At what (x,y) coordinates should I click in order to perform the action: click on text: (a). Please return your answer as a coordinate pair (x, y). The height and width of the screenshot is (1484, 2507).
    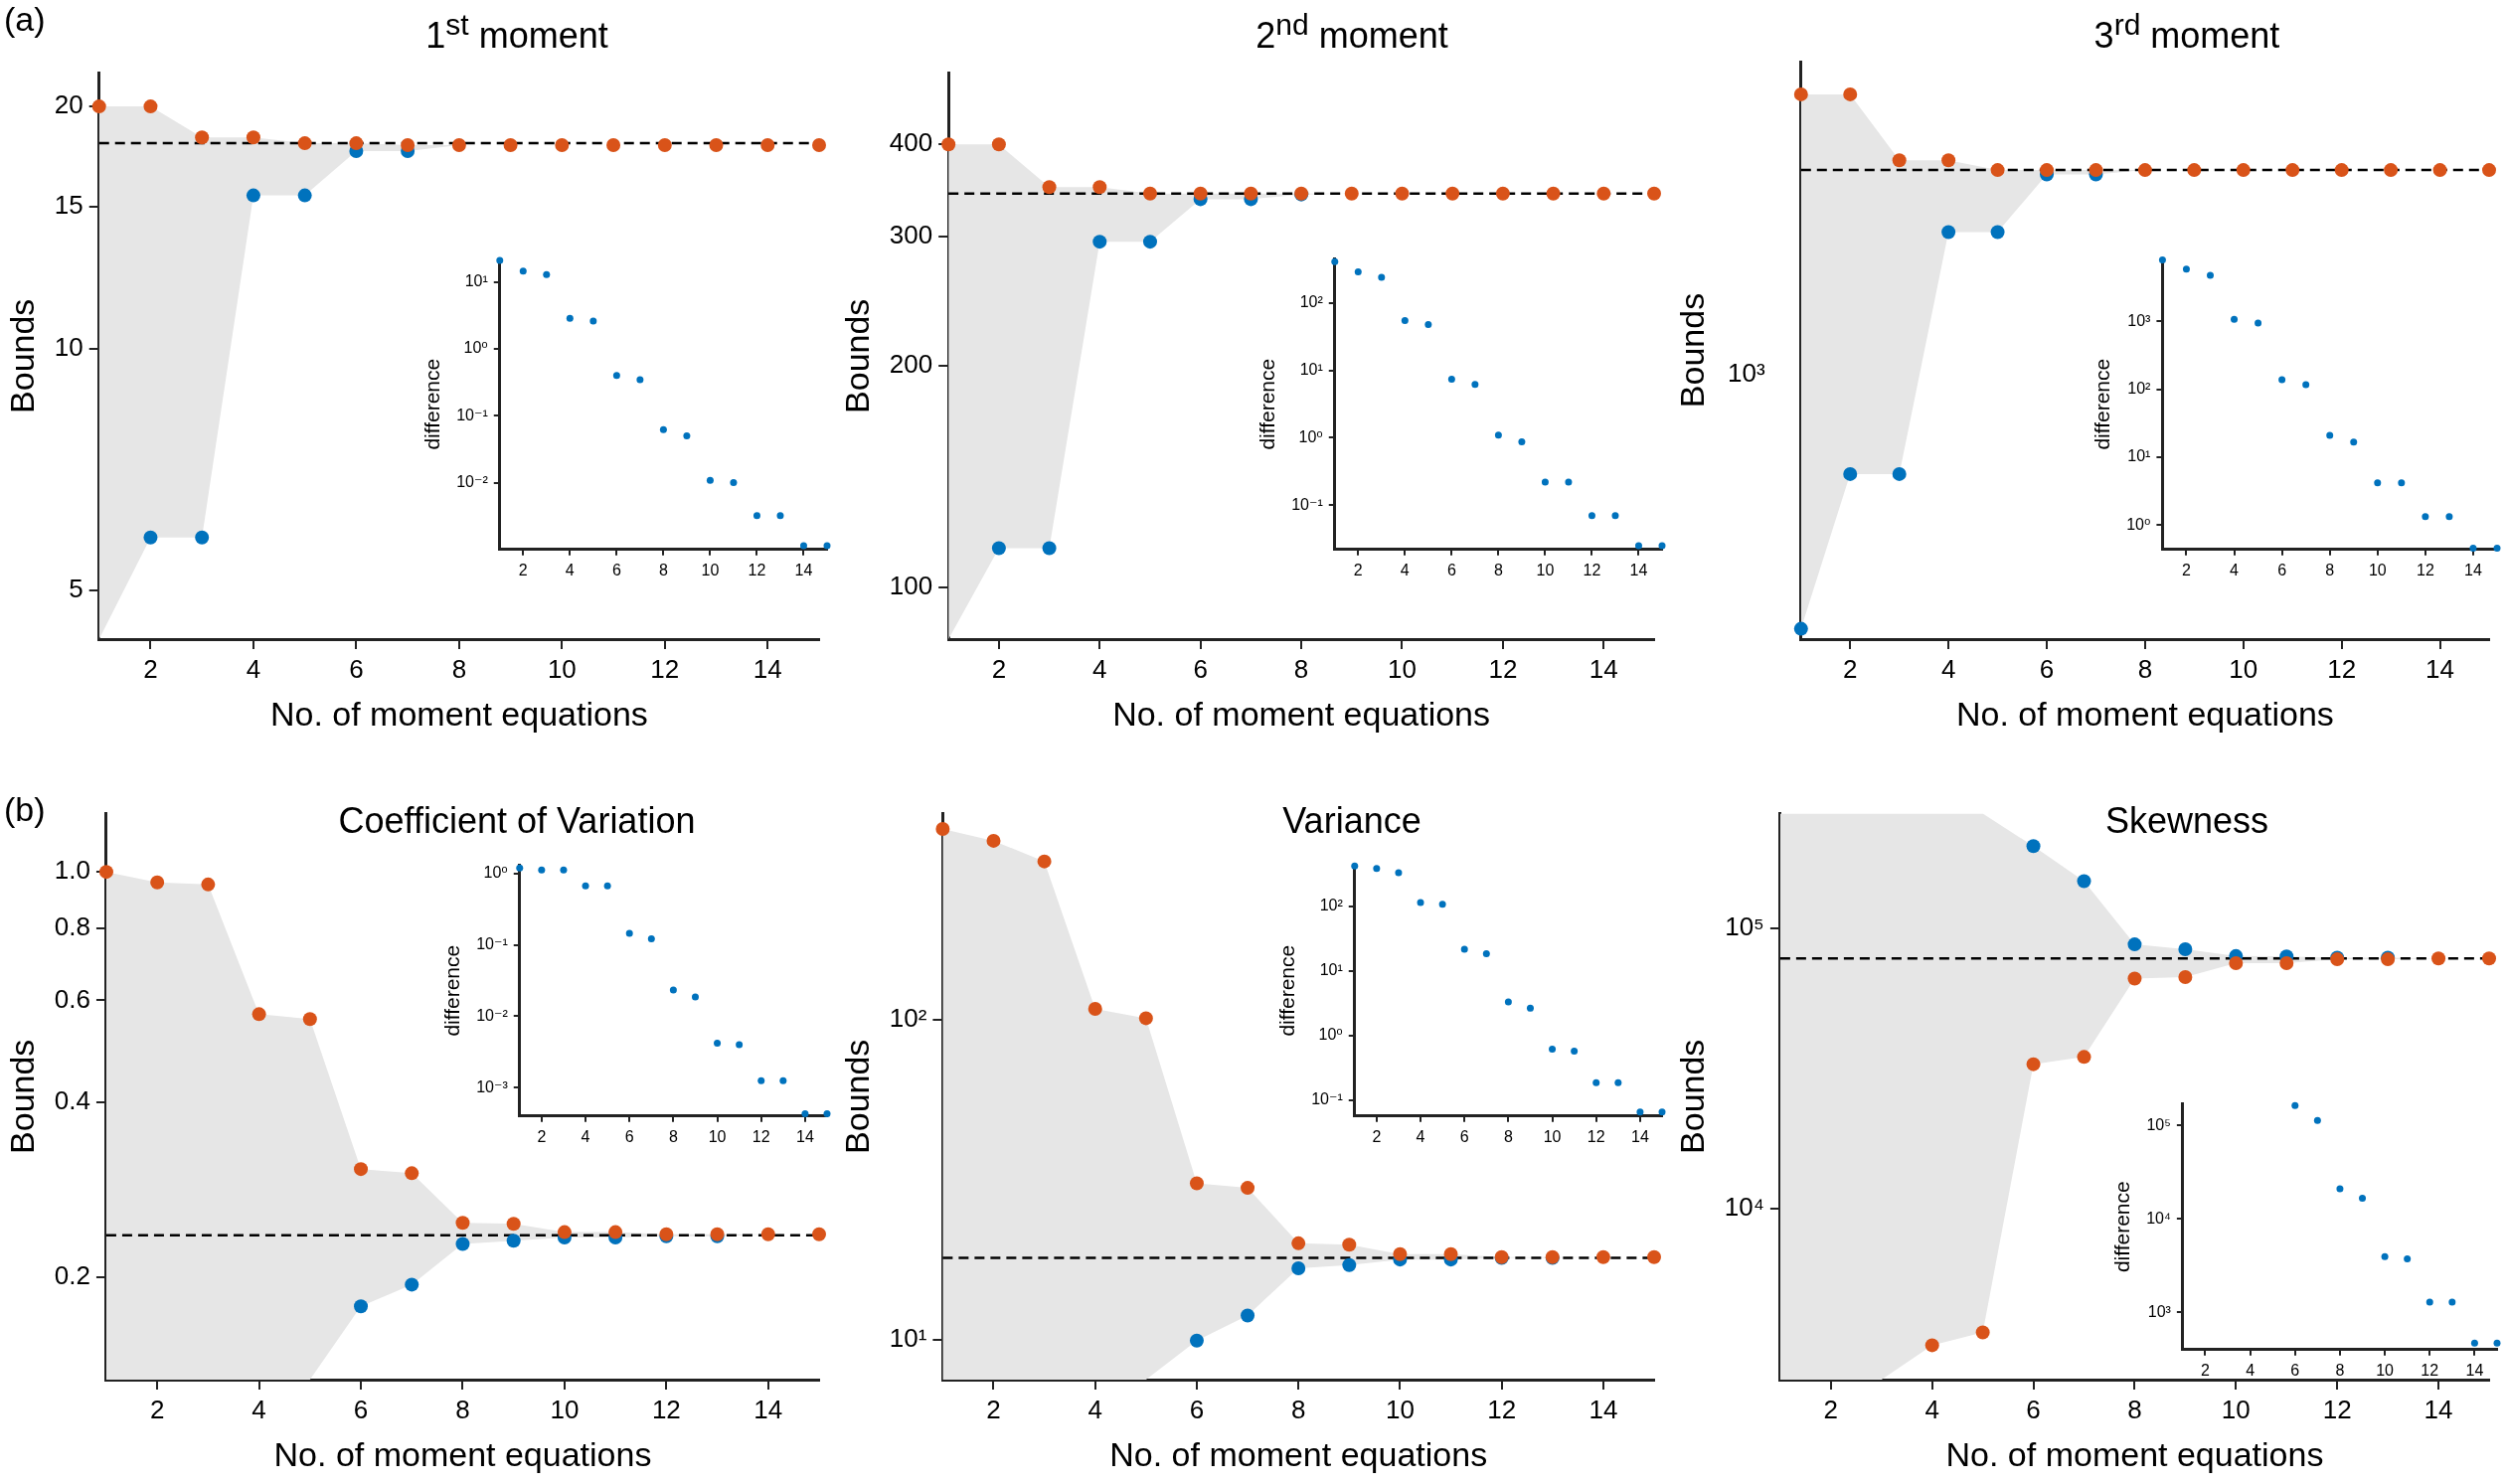
    Looking at the image, I should click on (25, 19).